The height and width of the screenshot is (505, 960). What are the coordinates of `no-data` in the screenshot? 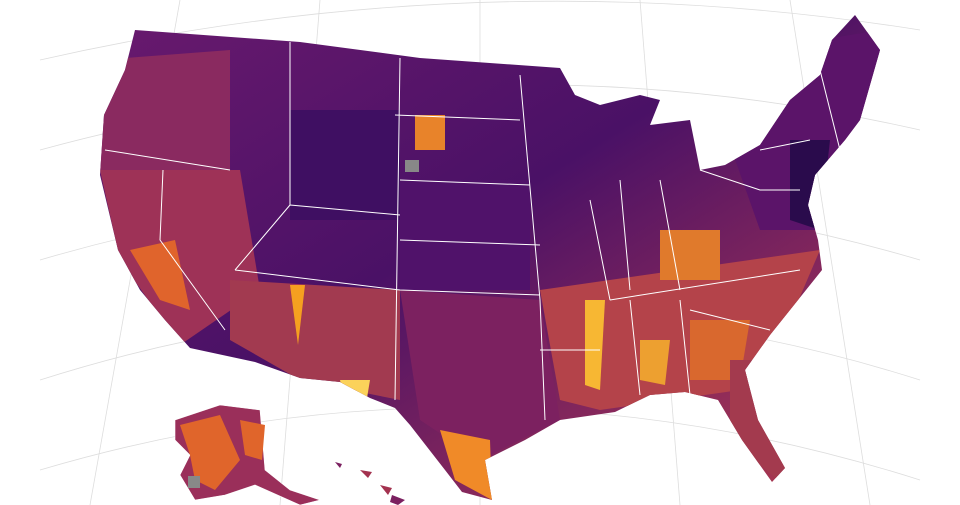 It's located at (412, 166).